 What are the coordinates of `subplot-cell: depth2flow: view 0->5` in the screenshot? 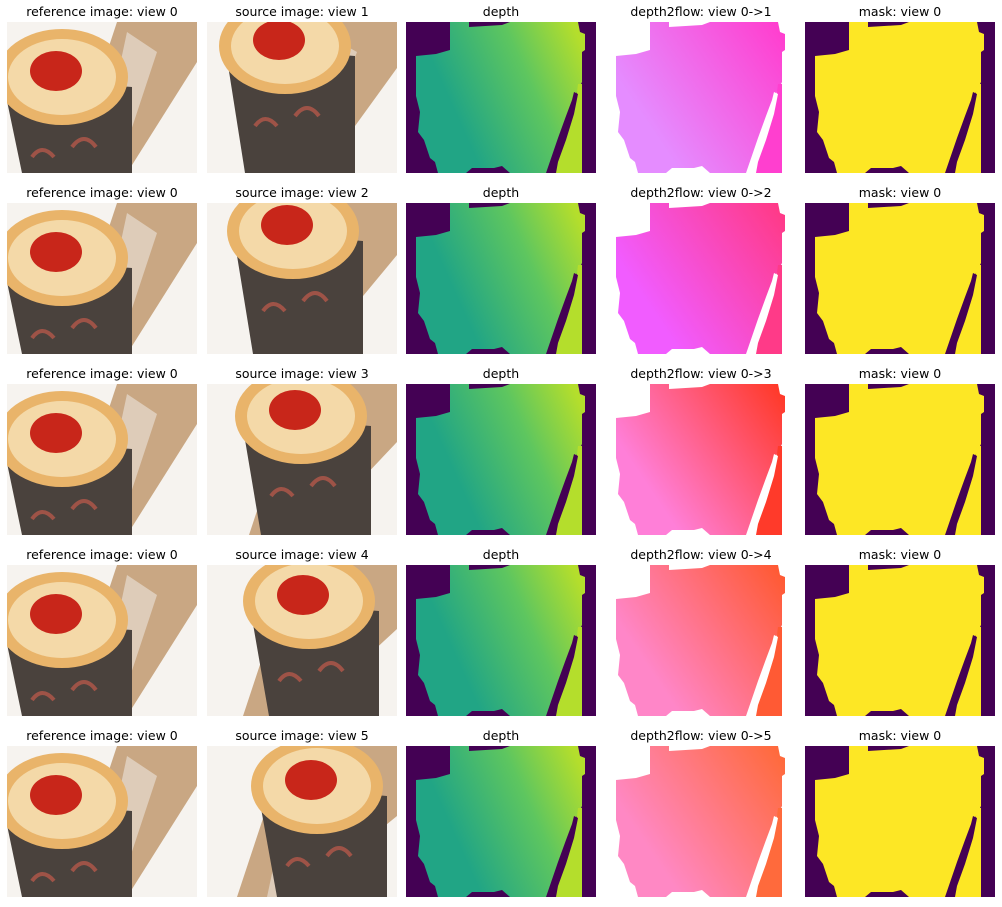 It's located at (701, 812).